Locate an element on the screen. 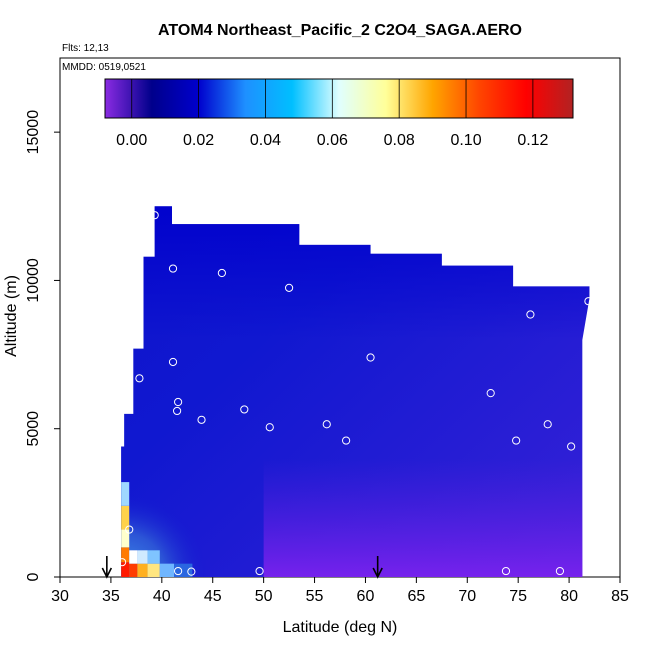  x-tick-label: 80 is located at coordinates (569, 596).